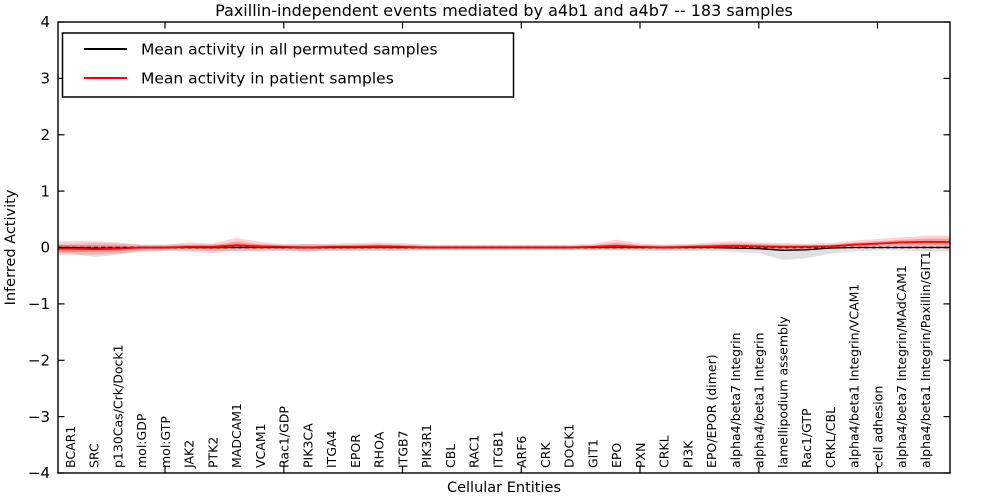  I want to click on y-tick-label: 4, so click(45, 22).